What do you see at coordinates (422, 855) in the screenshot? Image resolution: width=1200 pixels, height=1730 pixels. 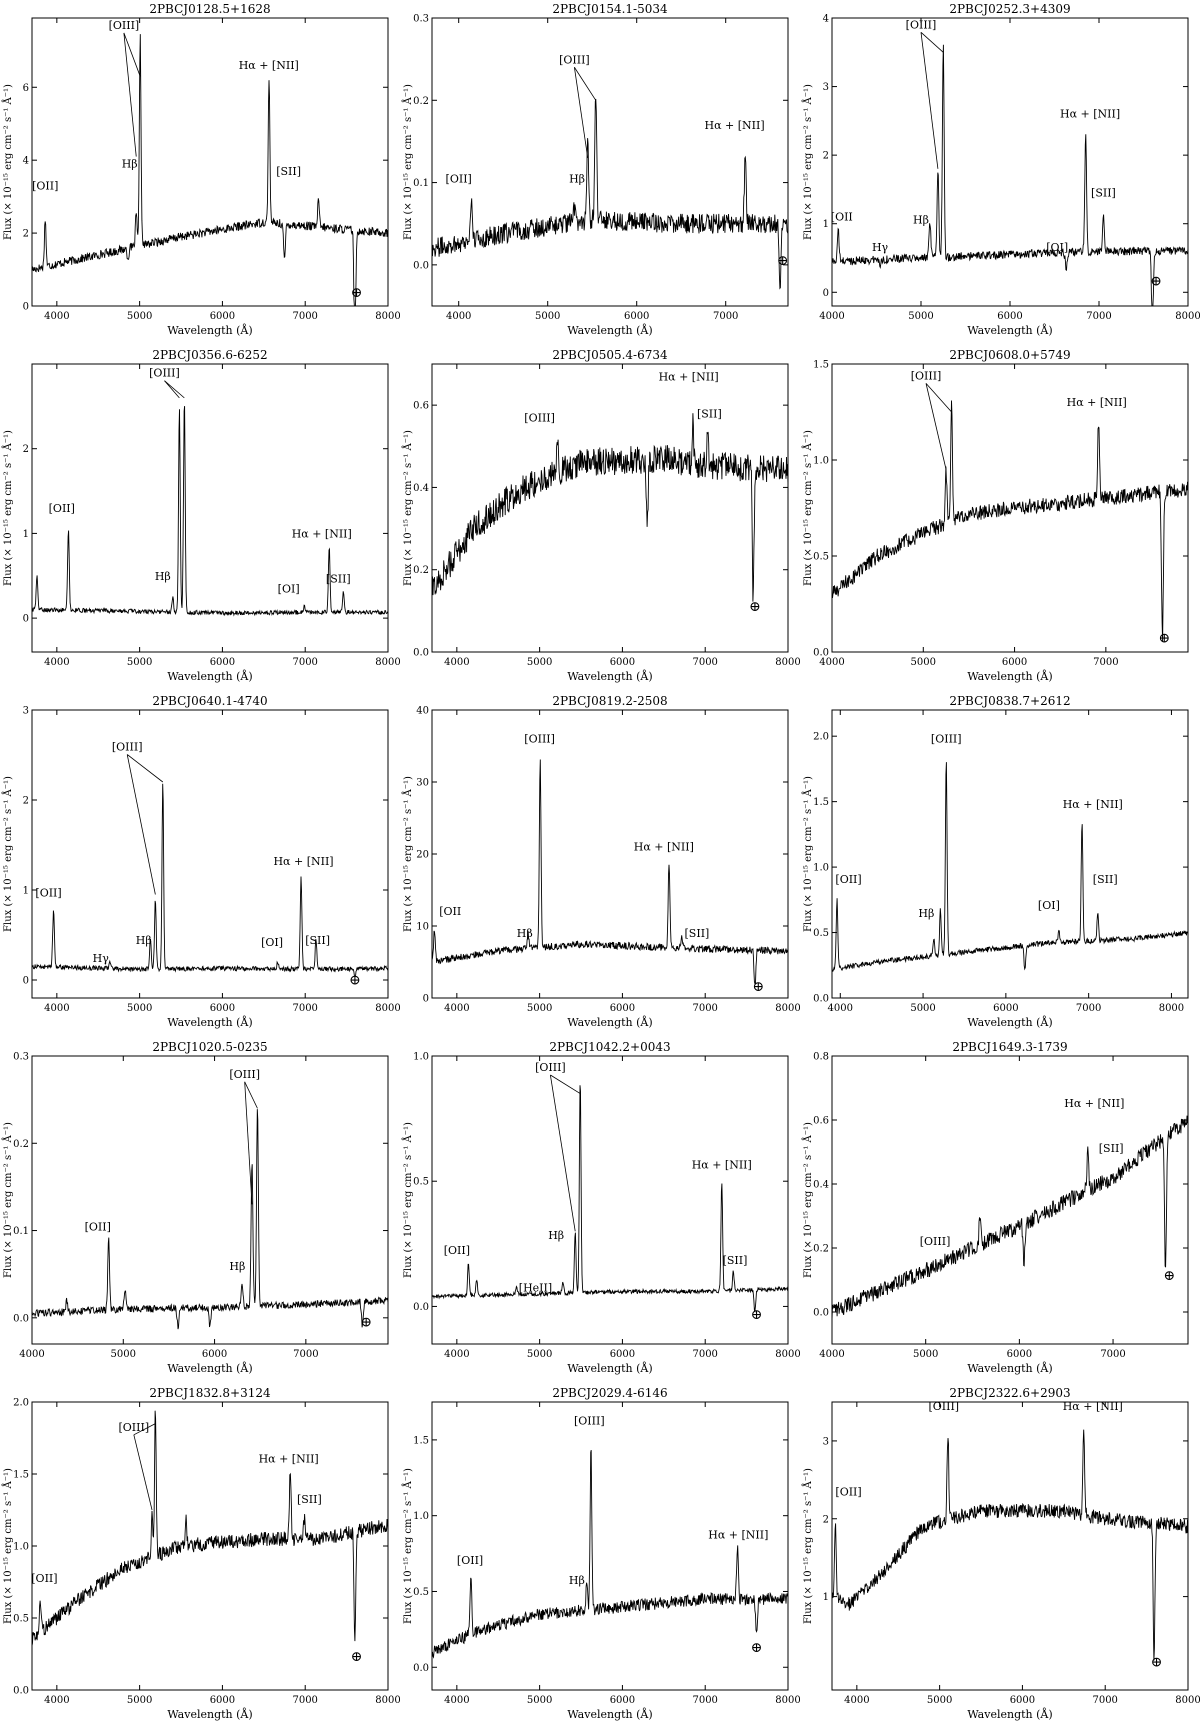 I see `y-tick-label: 20` at bounding box center [422, 855].